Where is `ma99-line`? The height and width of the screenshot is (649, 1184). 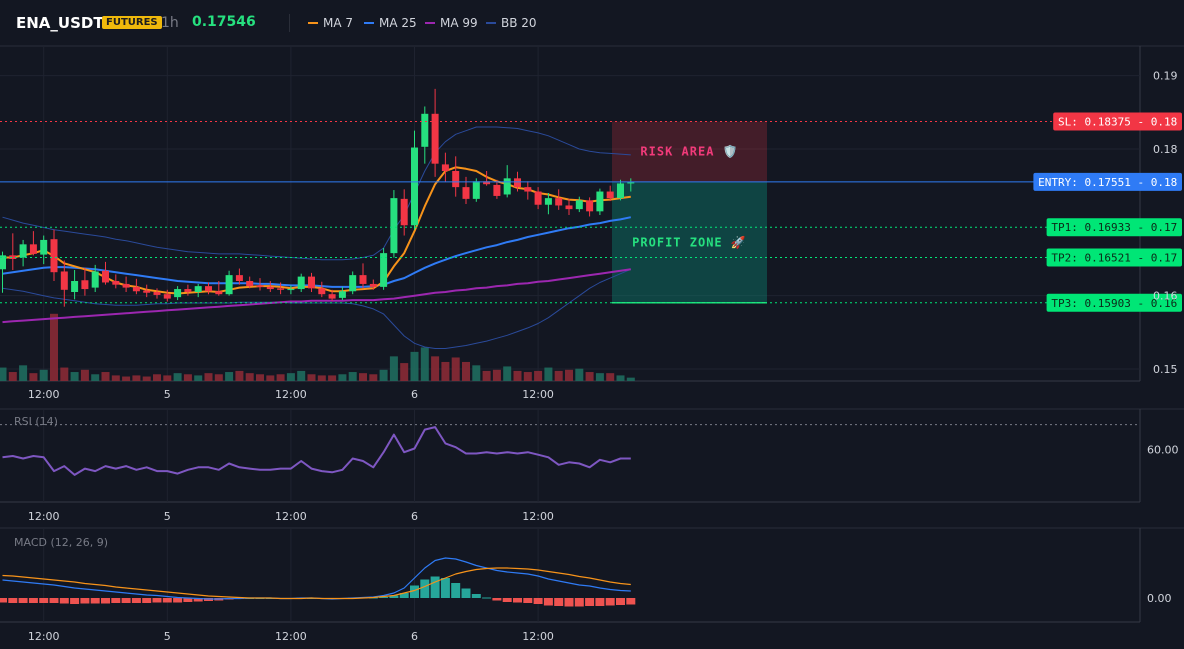
ma99-line is located at coordinates (316, 296).